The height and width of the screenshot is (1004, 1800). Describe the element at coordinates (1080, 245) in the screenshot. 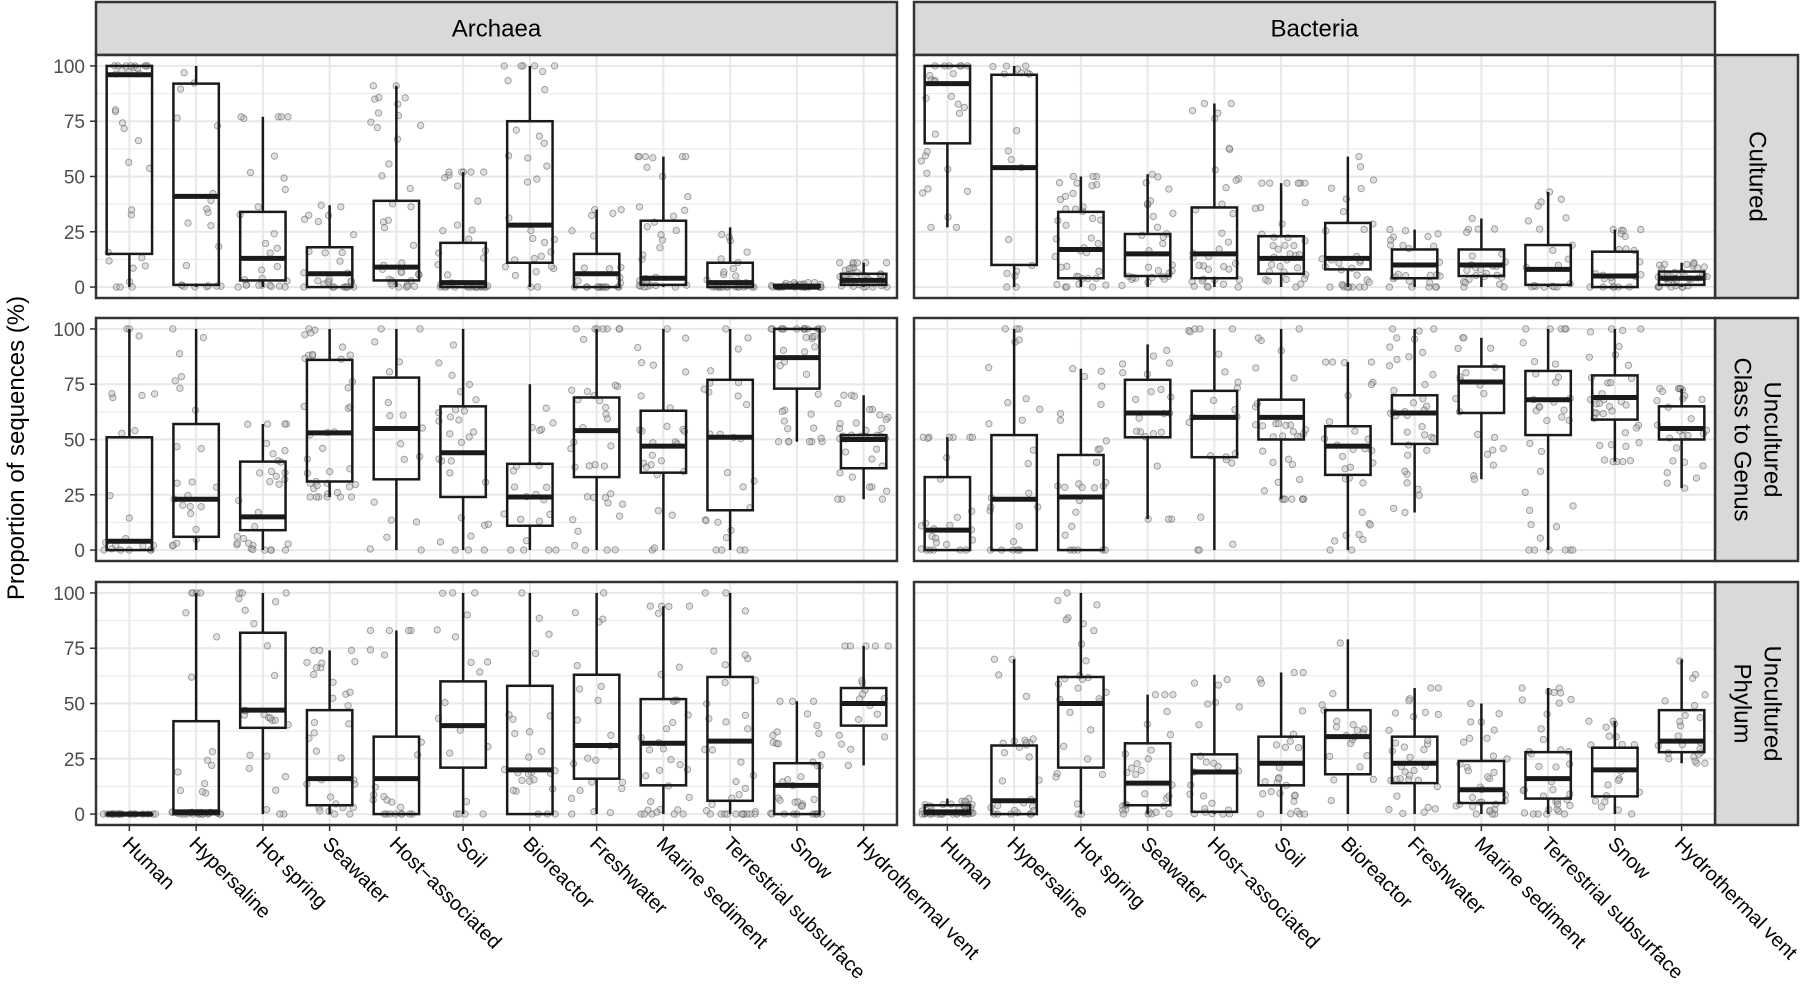

I see `box-Hot spring` at that location.